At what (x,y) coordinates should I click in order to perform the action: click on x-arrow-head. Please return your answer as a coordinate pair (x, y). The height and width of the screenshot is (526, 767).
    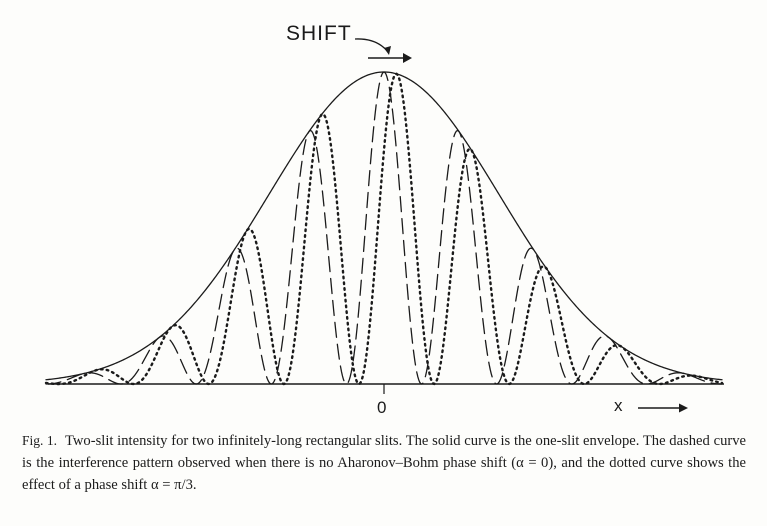
    Looking at the image, I should click on (683, 408).